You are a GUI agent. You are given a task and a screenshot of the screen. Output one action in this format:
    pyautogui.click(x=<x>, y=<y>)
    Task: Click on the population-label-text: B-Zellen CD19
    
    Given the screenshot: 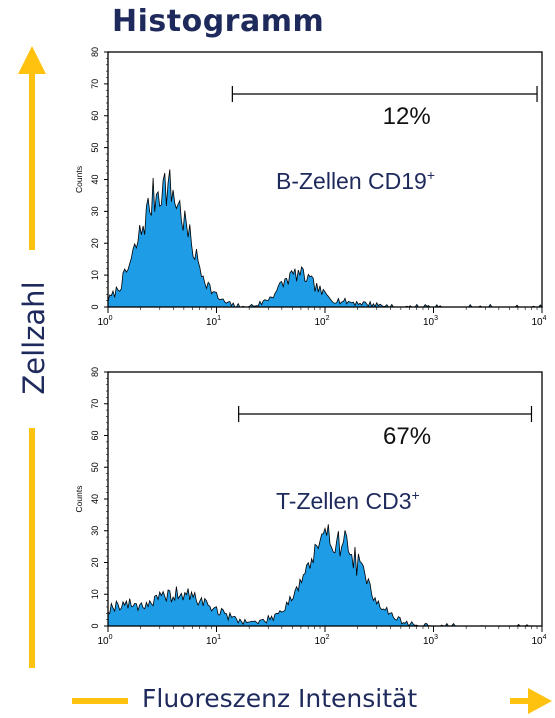 What is the action you would take?
    pyautogui.click(x=351, y=181)
    